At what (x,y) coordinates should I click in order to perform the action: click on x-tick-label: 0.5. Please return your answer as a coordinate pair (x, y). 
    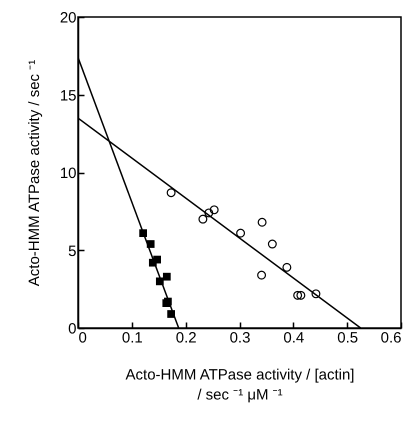
    Looking at the image, I should click on (347, 338).